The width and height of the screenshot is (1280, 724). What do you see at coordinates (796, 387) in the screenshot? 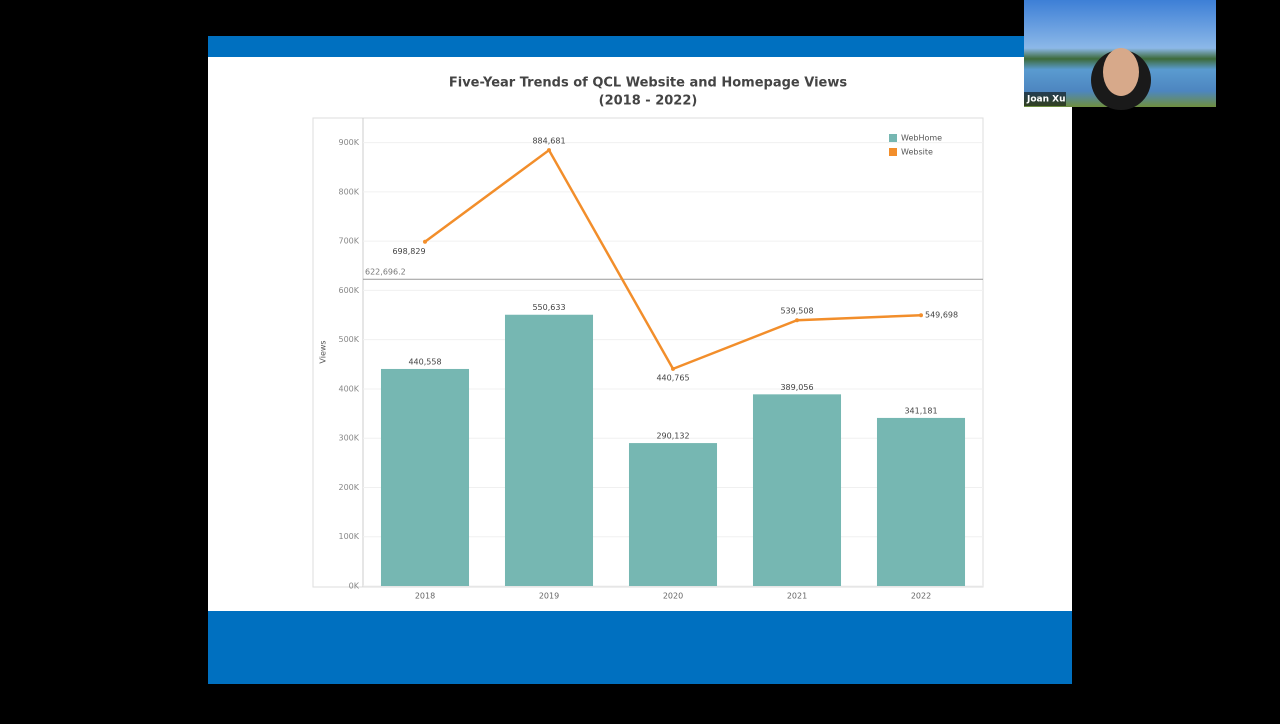
I see `bar-value-label: 389,056` at bounding box center [796, 387].